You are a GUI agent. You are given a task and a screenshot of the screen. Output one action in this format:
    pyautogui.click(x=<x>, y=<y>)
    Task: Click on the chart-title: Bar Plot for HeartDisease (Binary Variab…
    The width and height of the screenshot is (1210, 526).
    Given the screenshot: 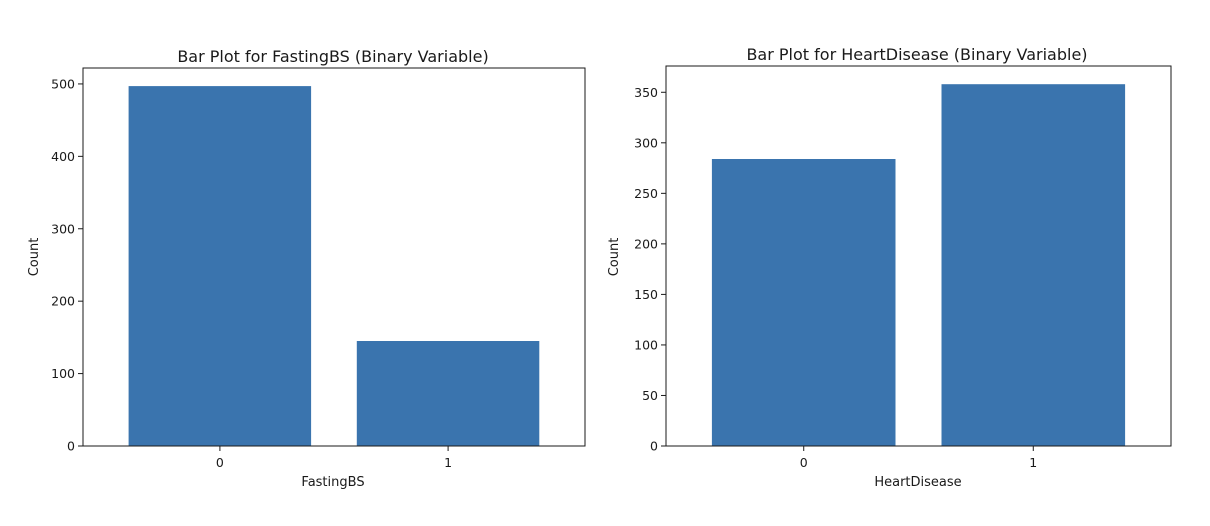 What is the action you would take?
    pyautogui.click(x=916, y=54)
    